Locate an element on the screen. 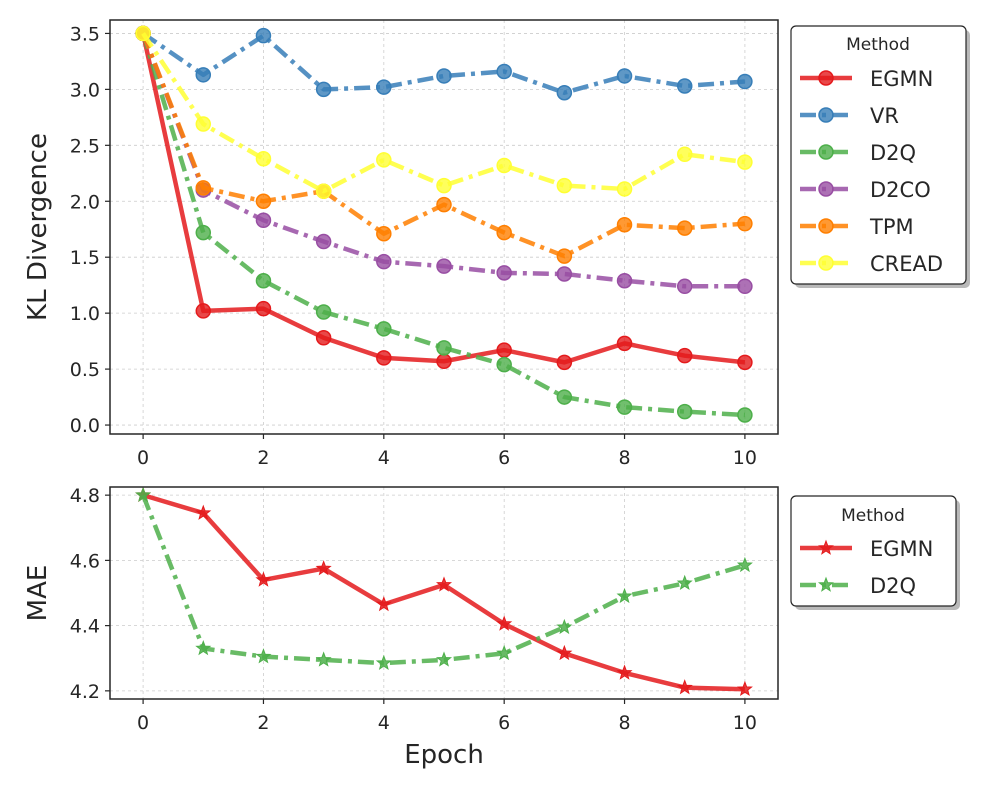 This screenshot has height=797, width=996. kl-y-tick-label: 1.0 is located at coordinates (85, 314).